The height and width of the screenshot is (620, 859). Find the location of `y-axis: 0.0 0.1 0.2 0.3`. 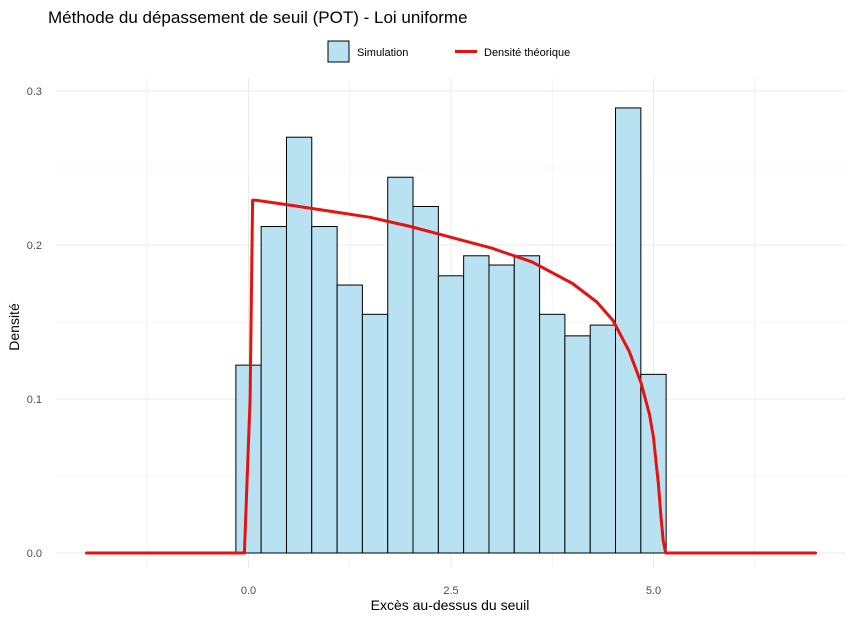

y-axis: 0.0 0.1 0.2 0.3 is located at coordinates (34, 323).